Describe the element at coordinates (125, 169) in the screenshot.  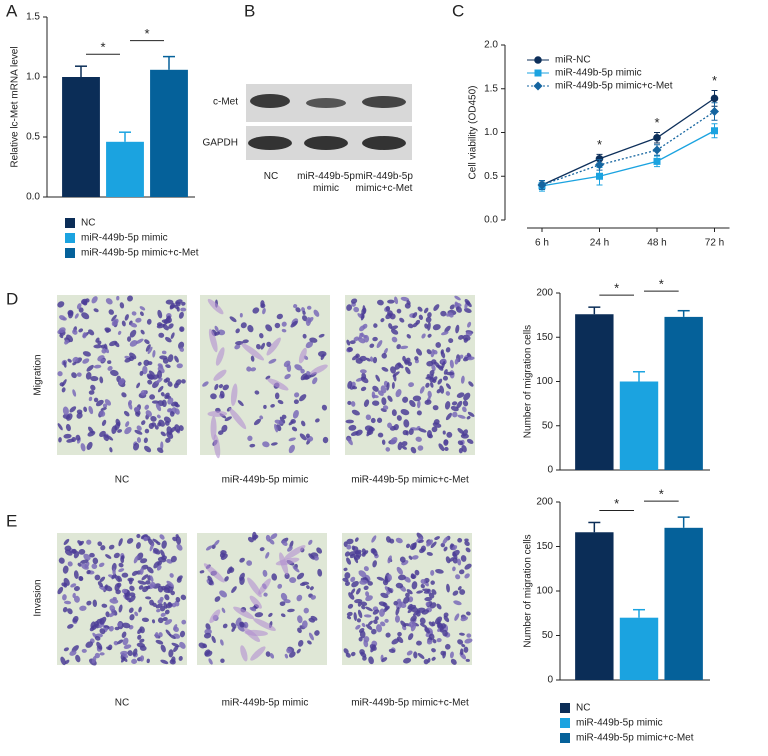
I see `bar` at that location.